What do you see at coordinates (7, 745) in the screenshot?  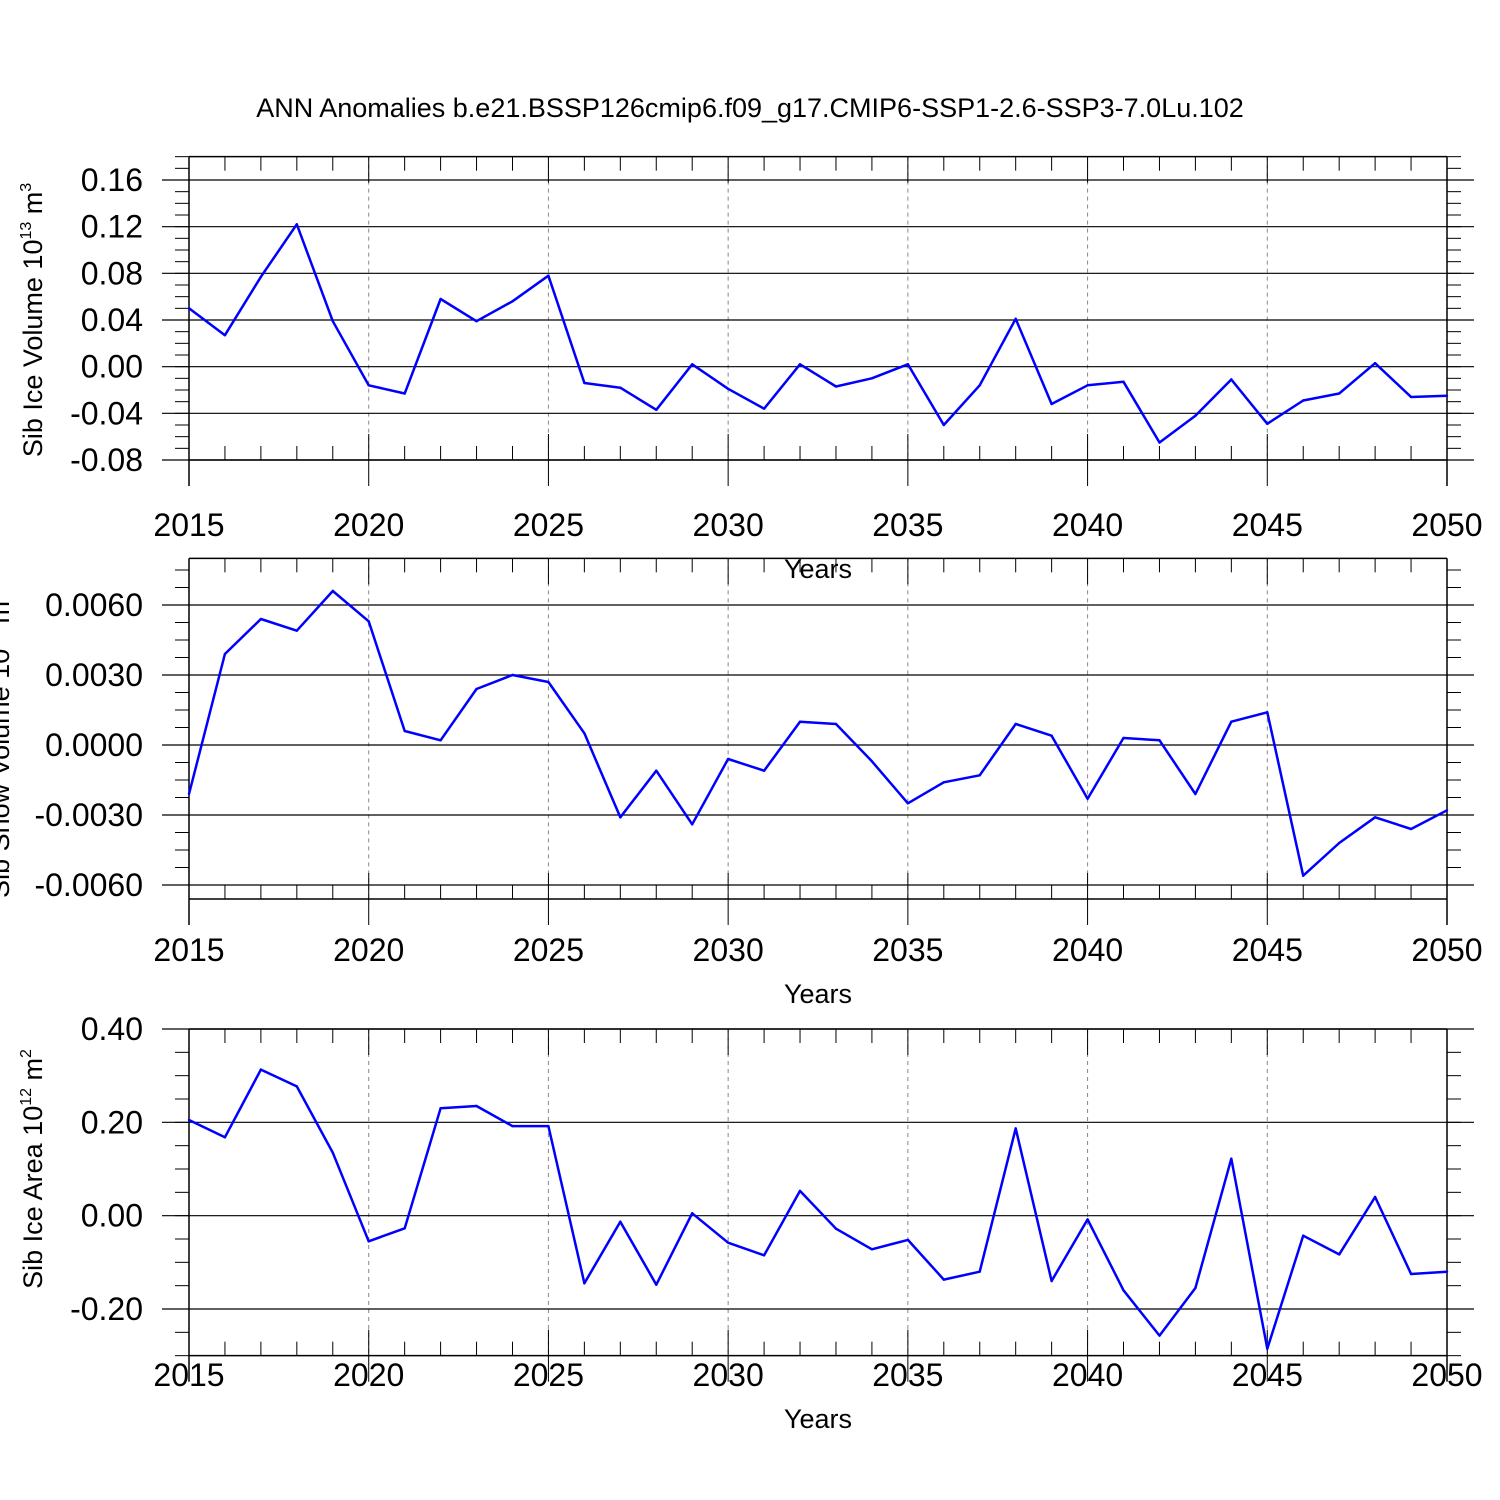 I see `y-axis-title: Sib Snow Volume 1013 m3` at bounding box center [7, 745].